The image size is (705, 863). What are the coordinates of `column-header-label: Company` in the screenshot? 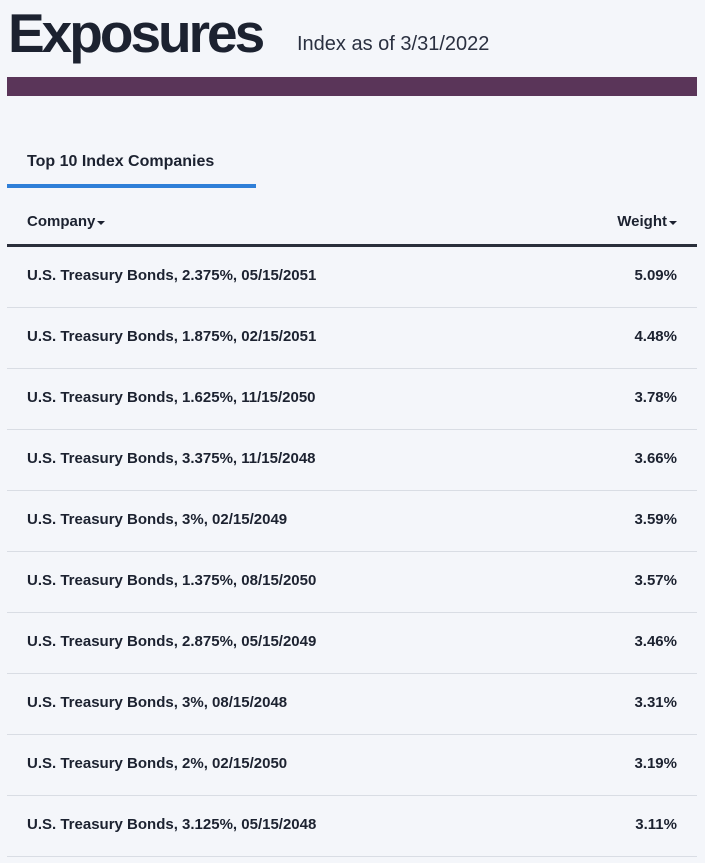 It's located at (61, 221).